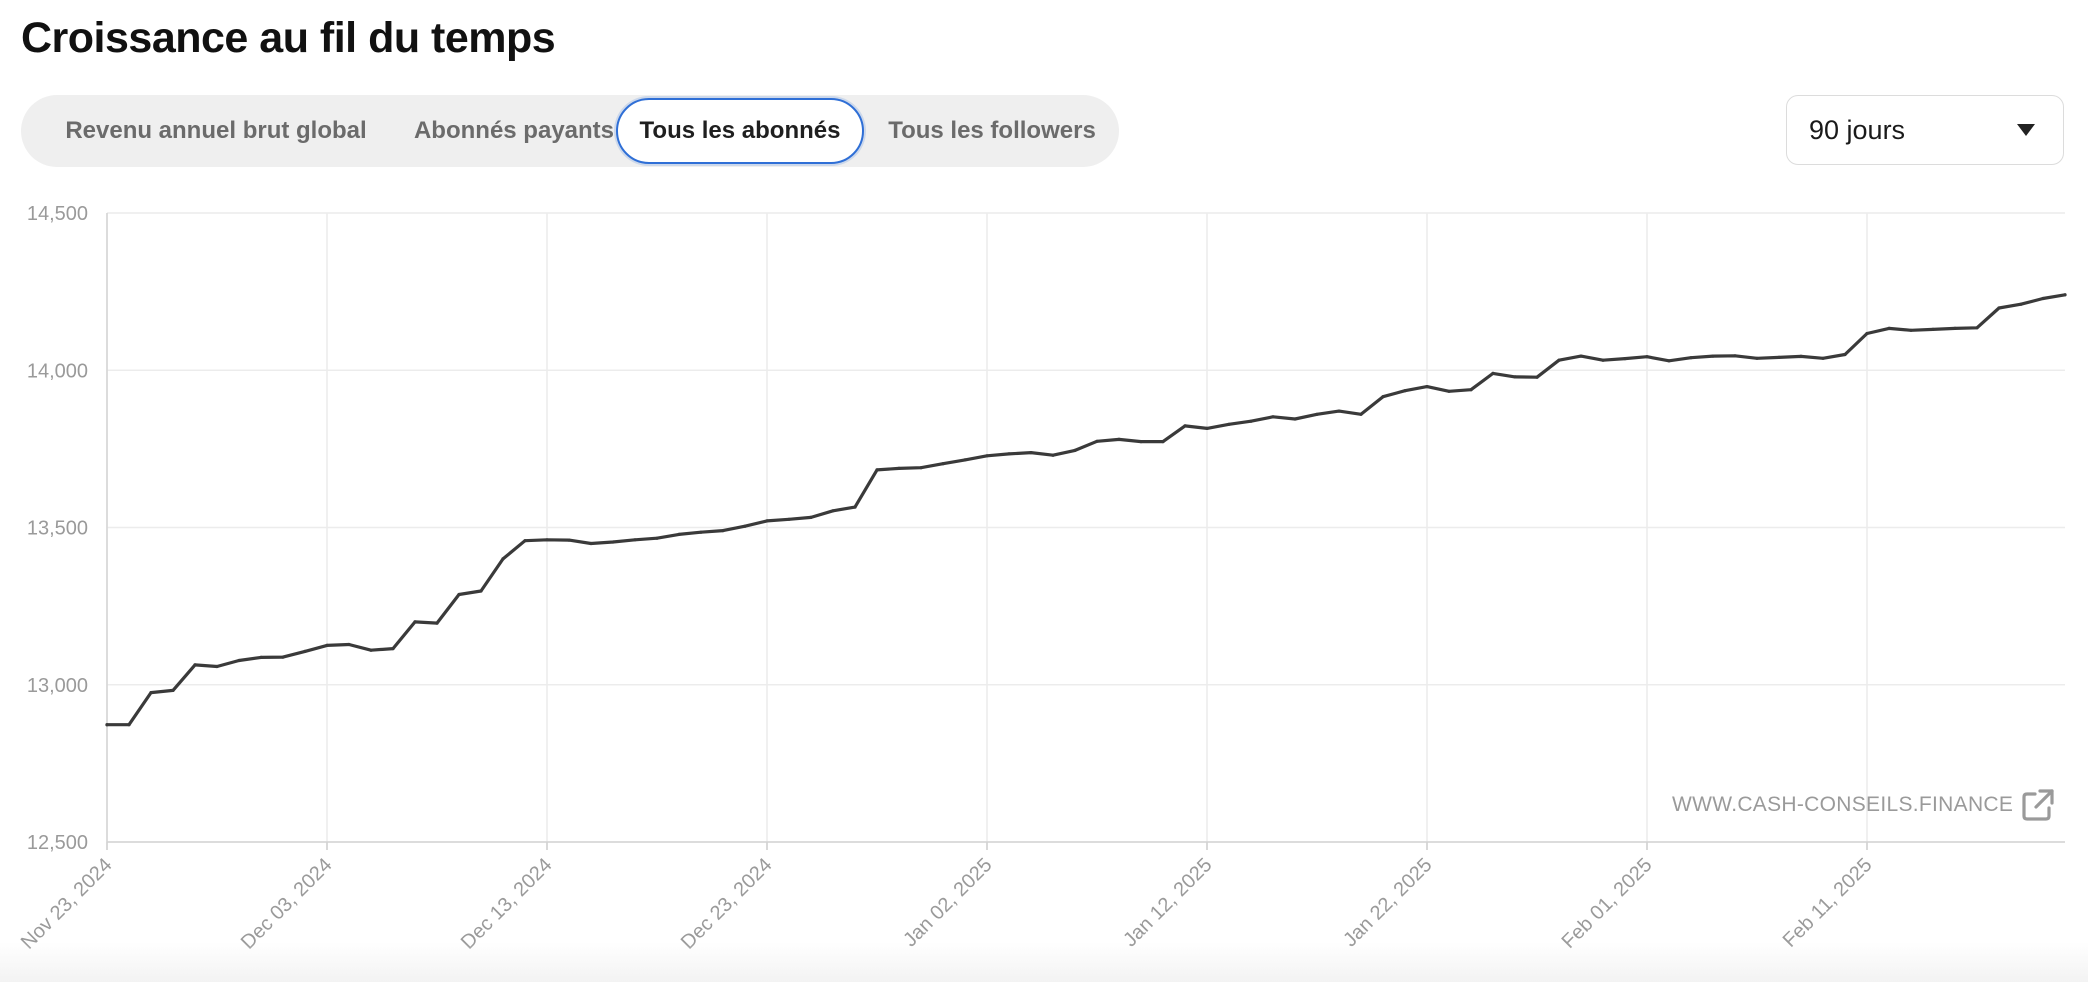  What do you see at coordinates (57, 686) in the screenshot?
I see `y-tick-label: 13,000` at bounding box center [57, 686].